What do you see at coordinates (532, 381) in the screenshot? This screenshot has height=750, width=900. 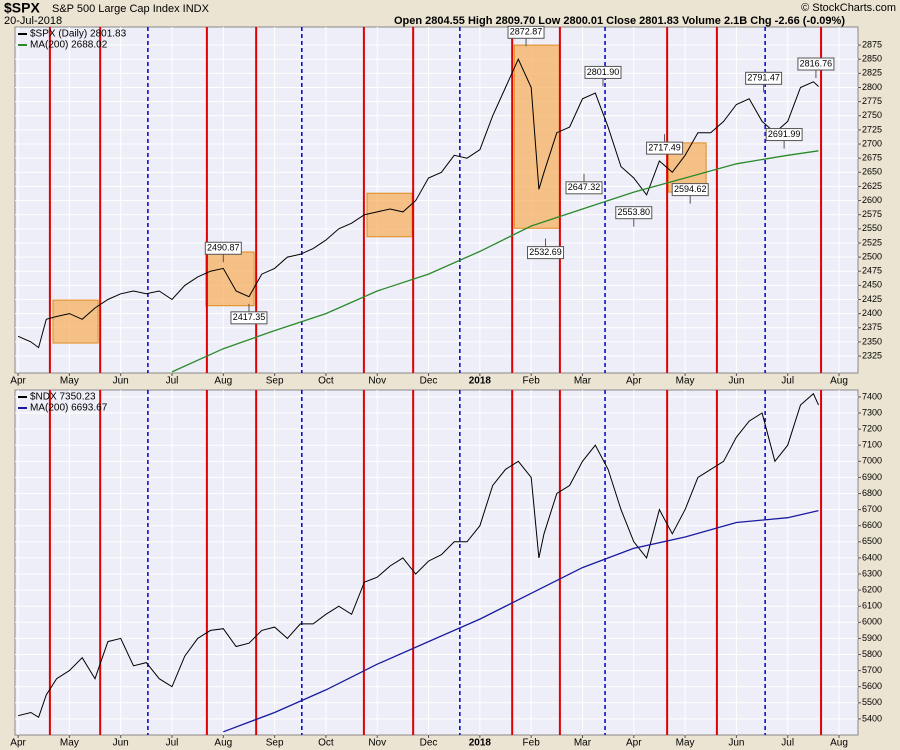 I see `x-tick-label: Feb` at bounding box center [532, 381].